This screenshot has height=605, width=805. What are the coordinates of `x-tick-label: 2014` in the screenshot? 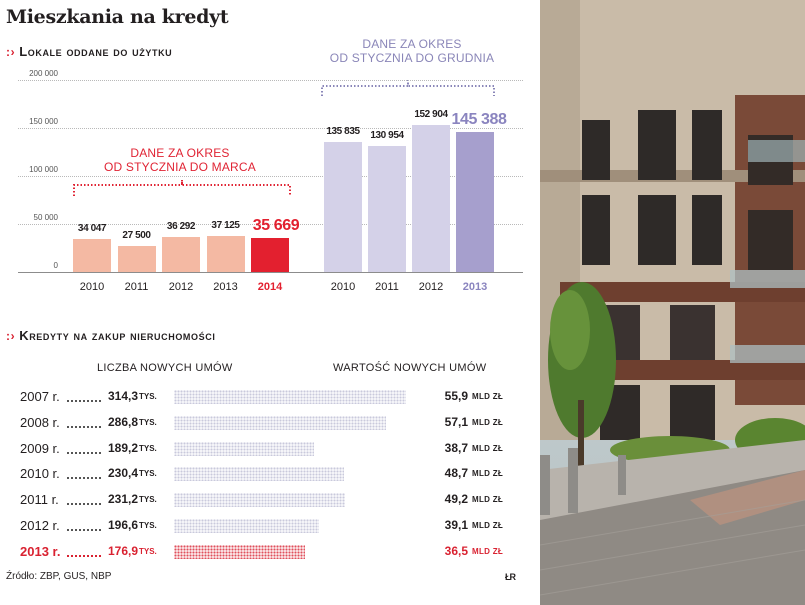 It's located at (270, 287).